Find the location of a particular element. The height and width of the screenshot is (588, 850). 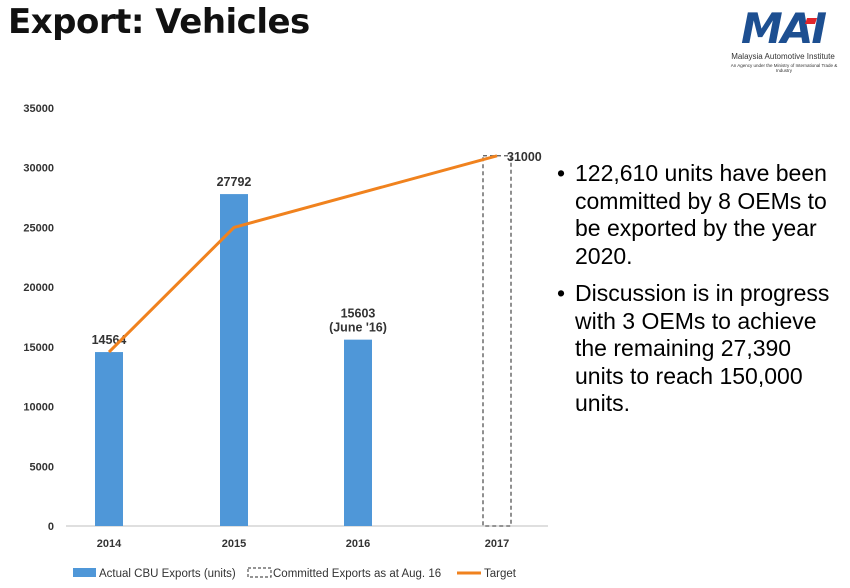

y-tick-label: 10000 is located at coordinates (38, 408).